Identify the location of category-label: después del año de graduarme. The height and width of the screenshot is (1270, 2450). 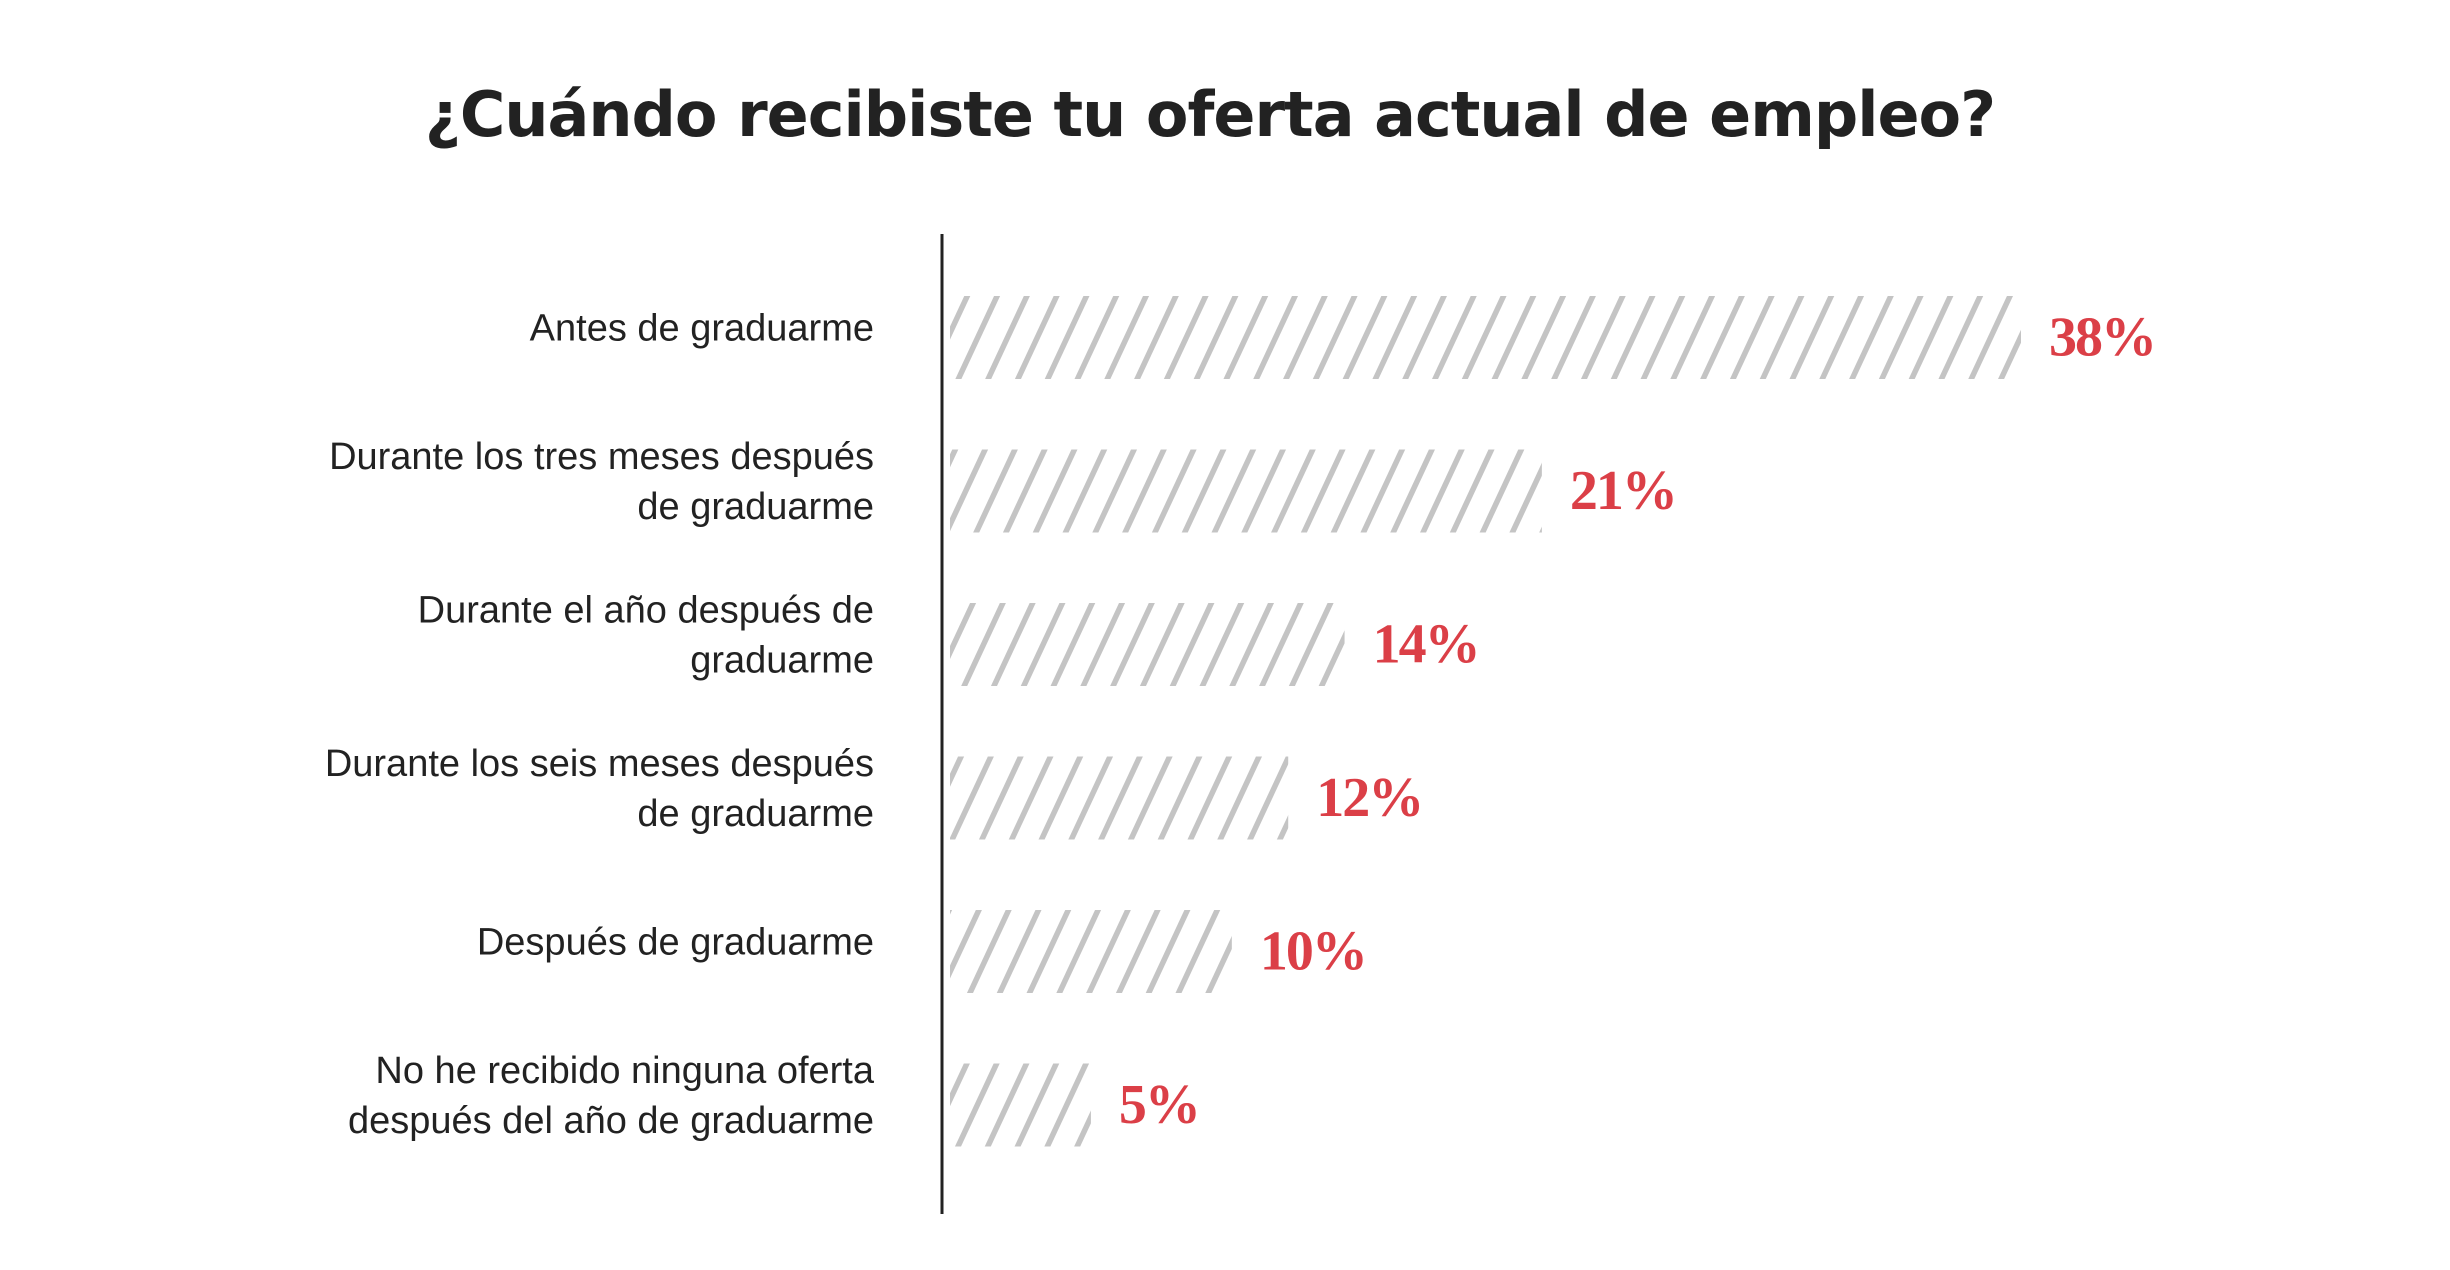
(611, 1121).